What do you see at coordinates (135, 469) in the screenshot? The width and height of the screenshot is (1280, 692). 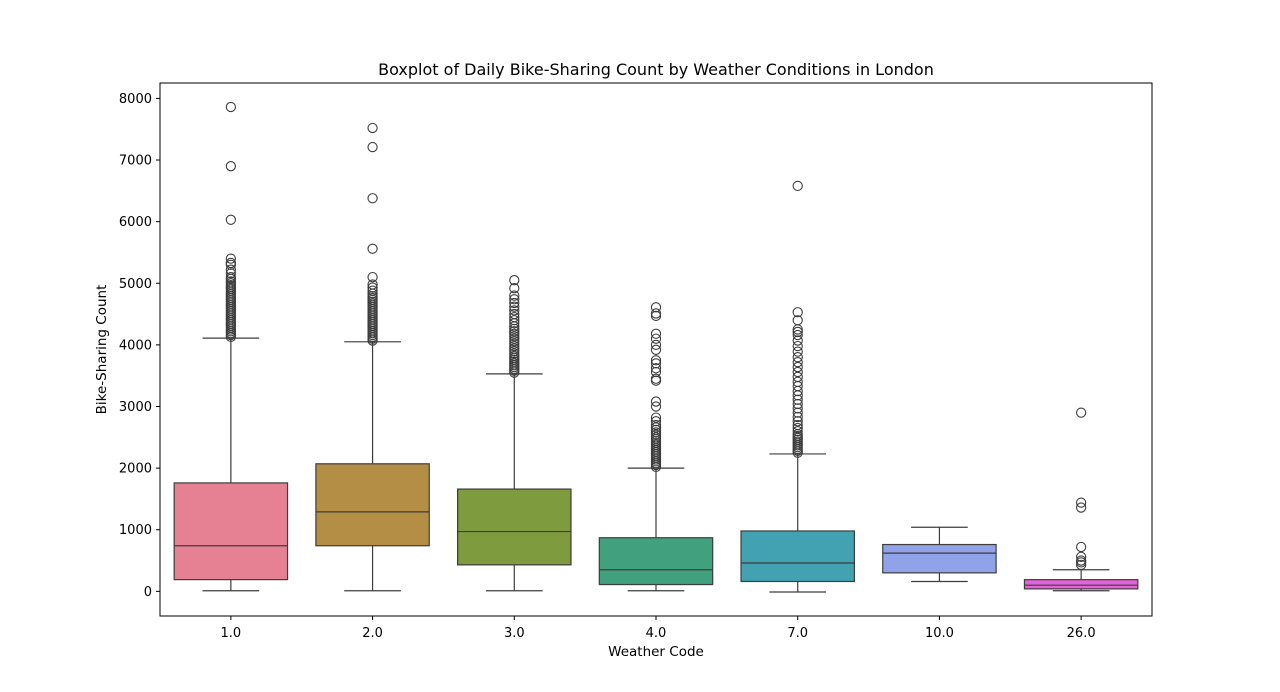 I see `y-tick-label: 2000` at bounding box center [135, 469].